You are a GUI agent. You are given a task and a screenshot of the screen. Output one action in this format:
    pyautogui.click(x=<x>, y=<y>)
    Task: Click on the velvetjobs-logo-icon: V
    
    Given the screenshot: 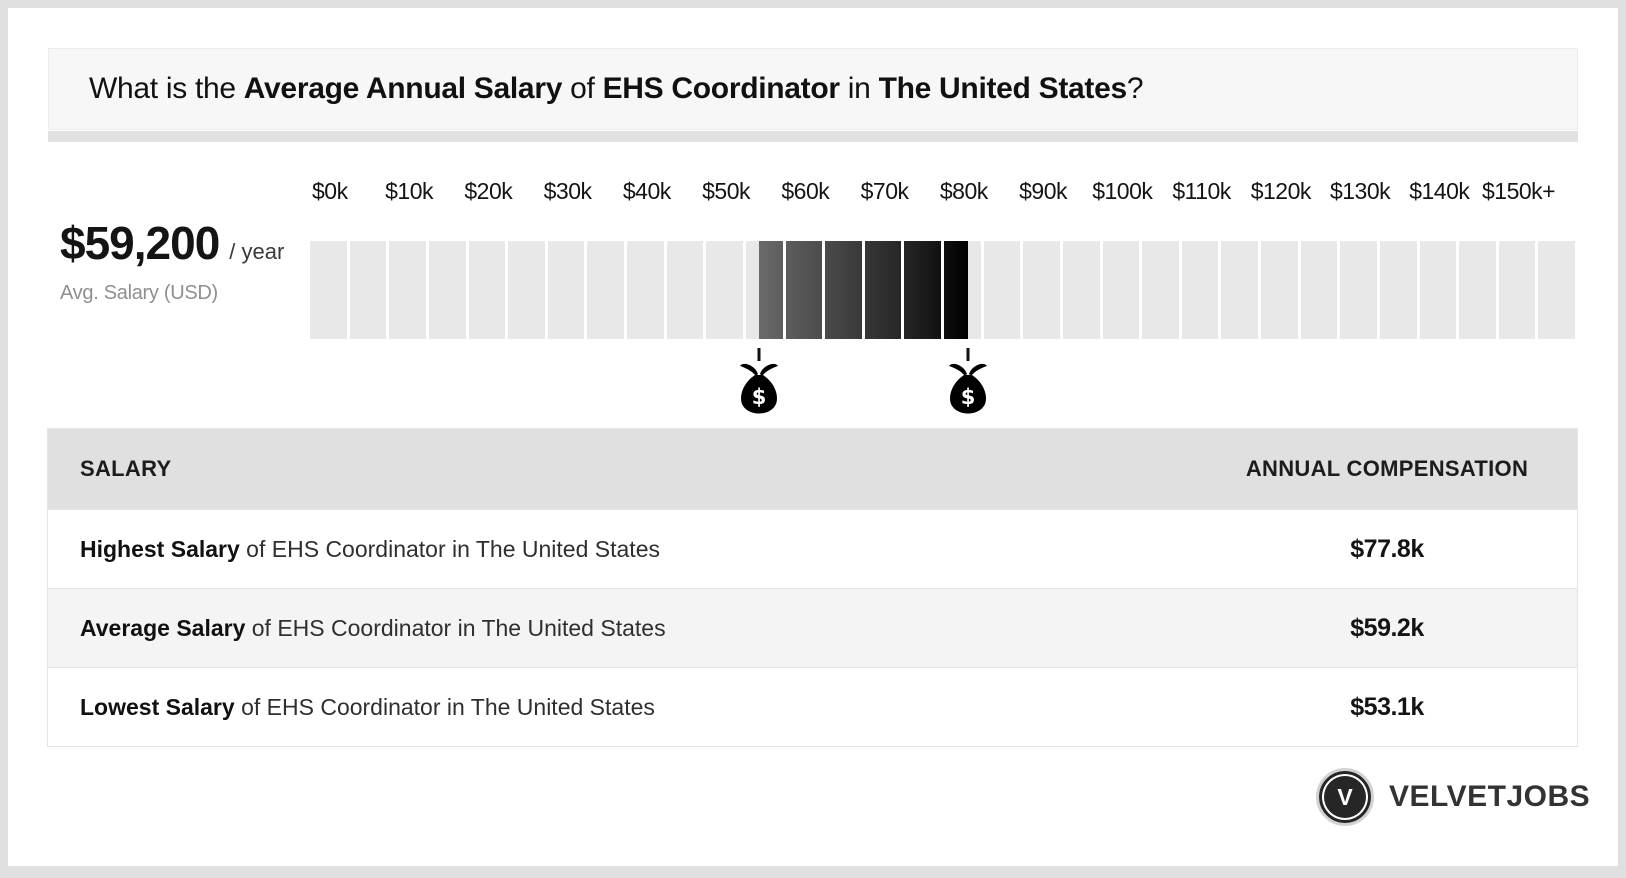 What is the action you would take?
    pyautogui.click(x=1345, y=797)
    